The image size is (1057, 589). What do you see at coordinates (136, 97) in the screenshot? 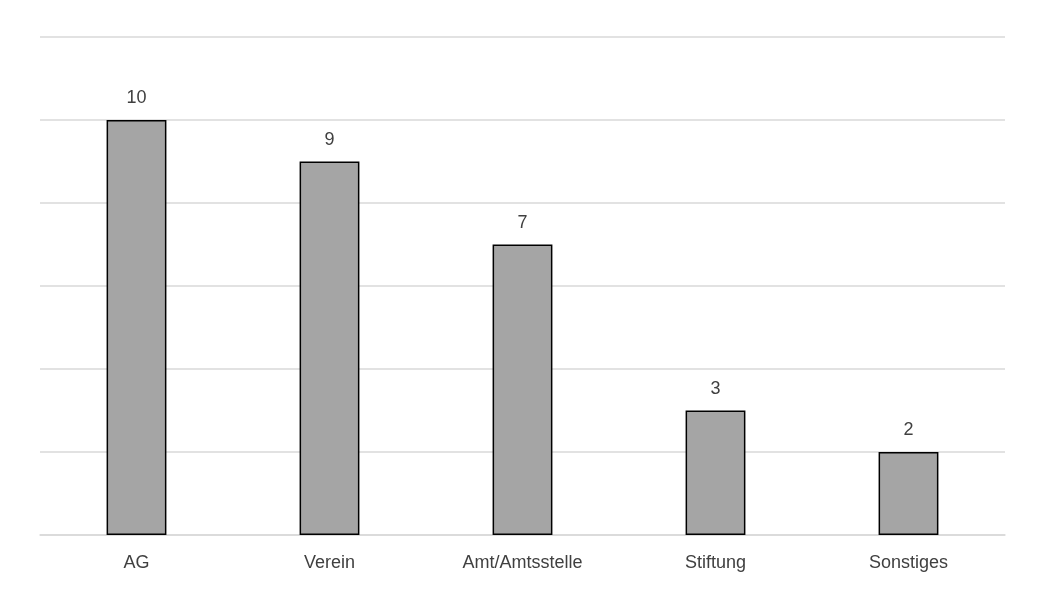
I see `data-label: 10` at bounding box center [136, 97].